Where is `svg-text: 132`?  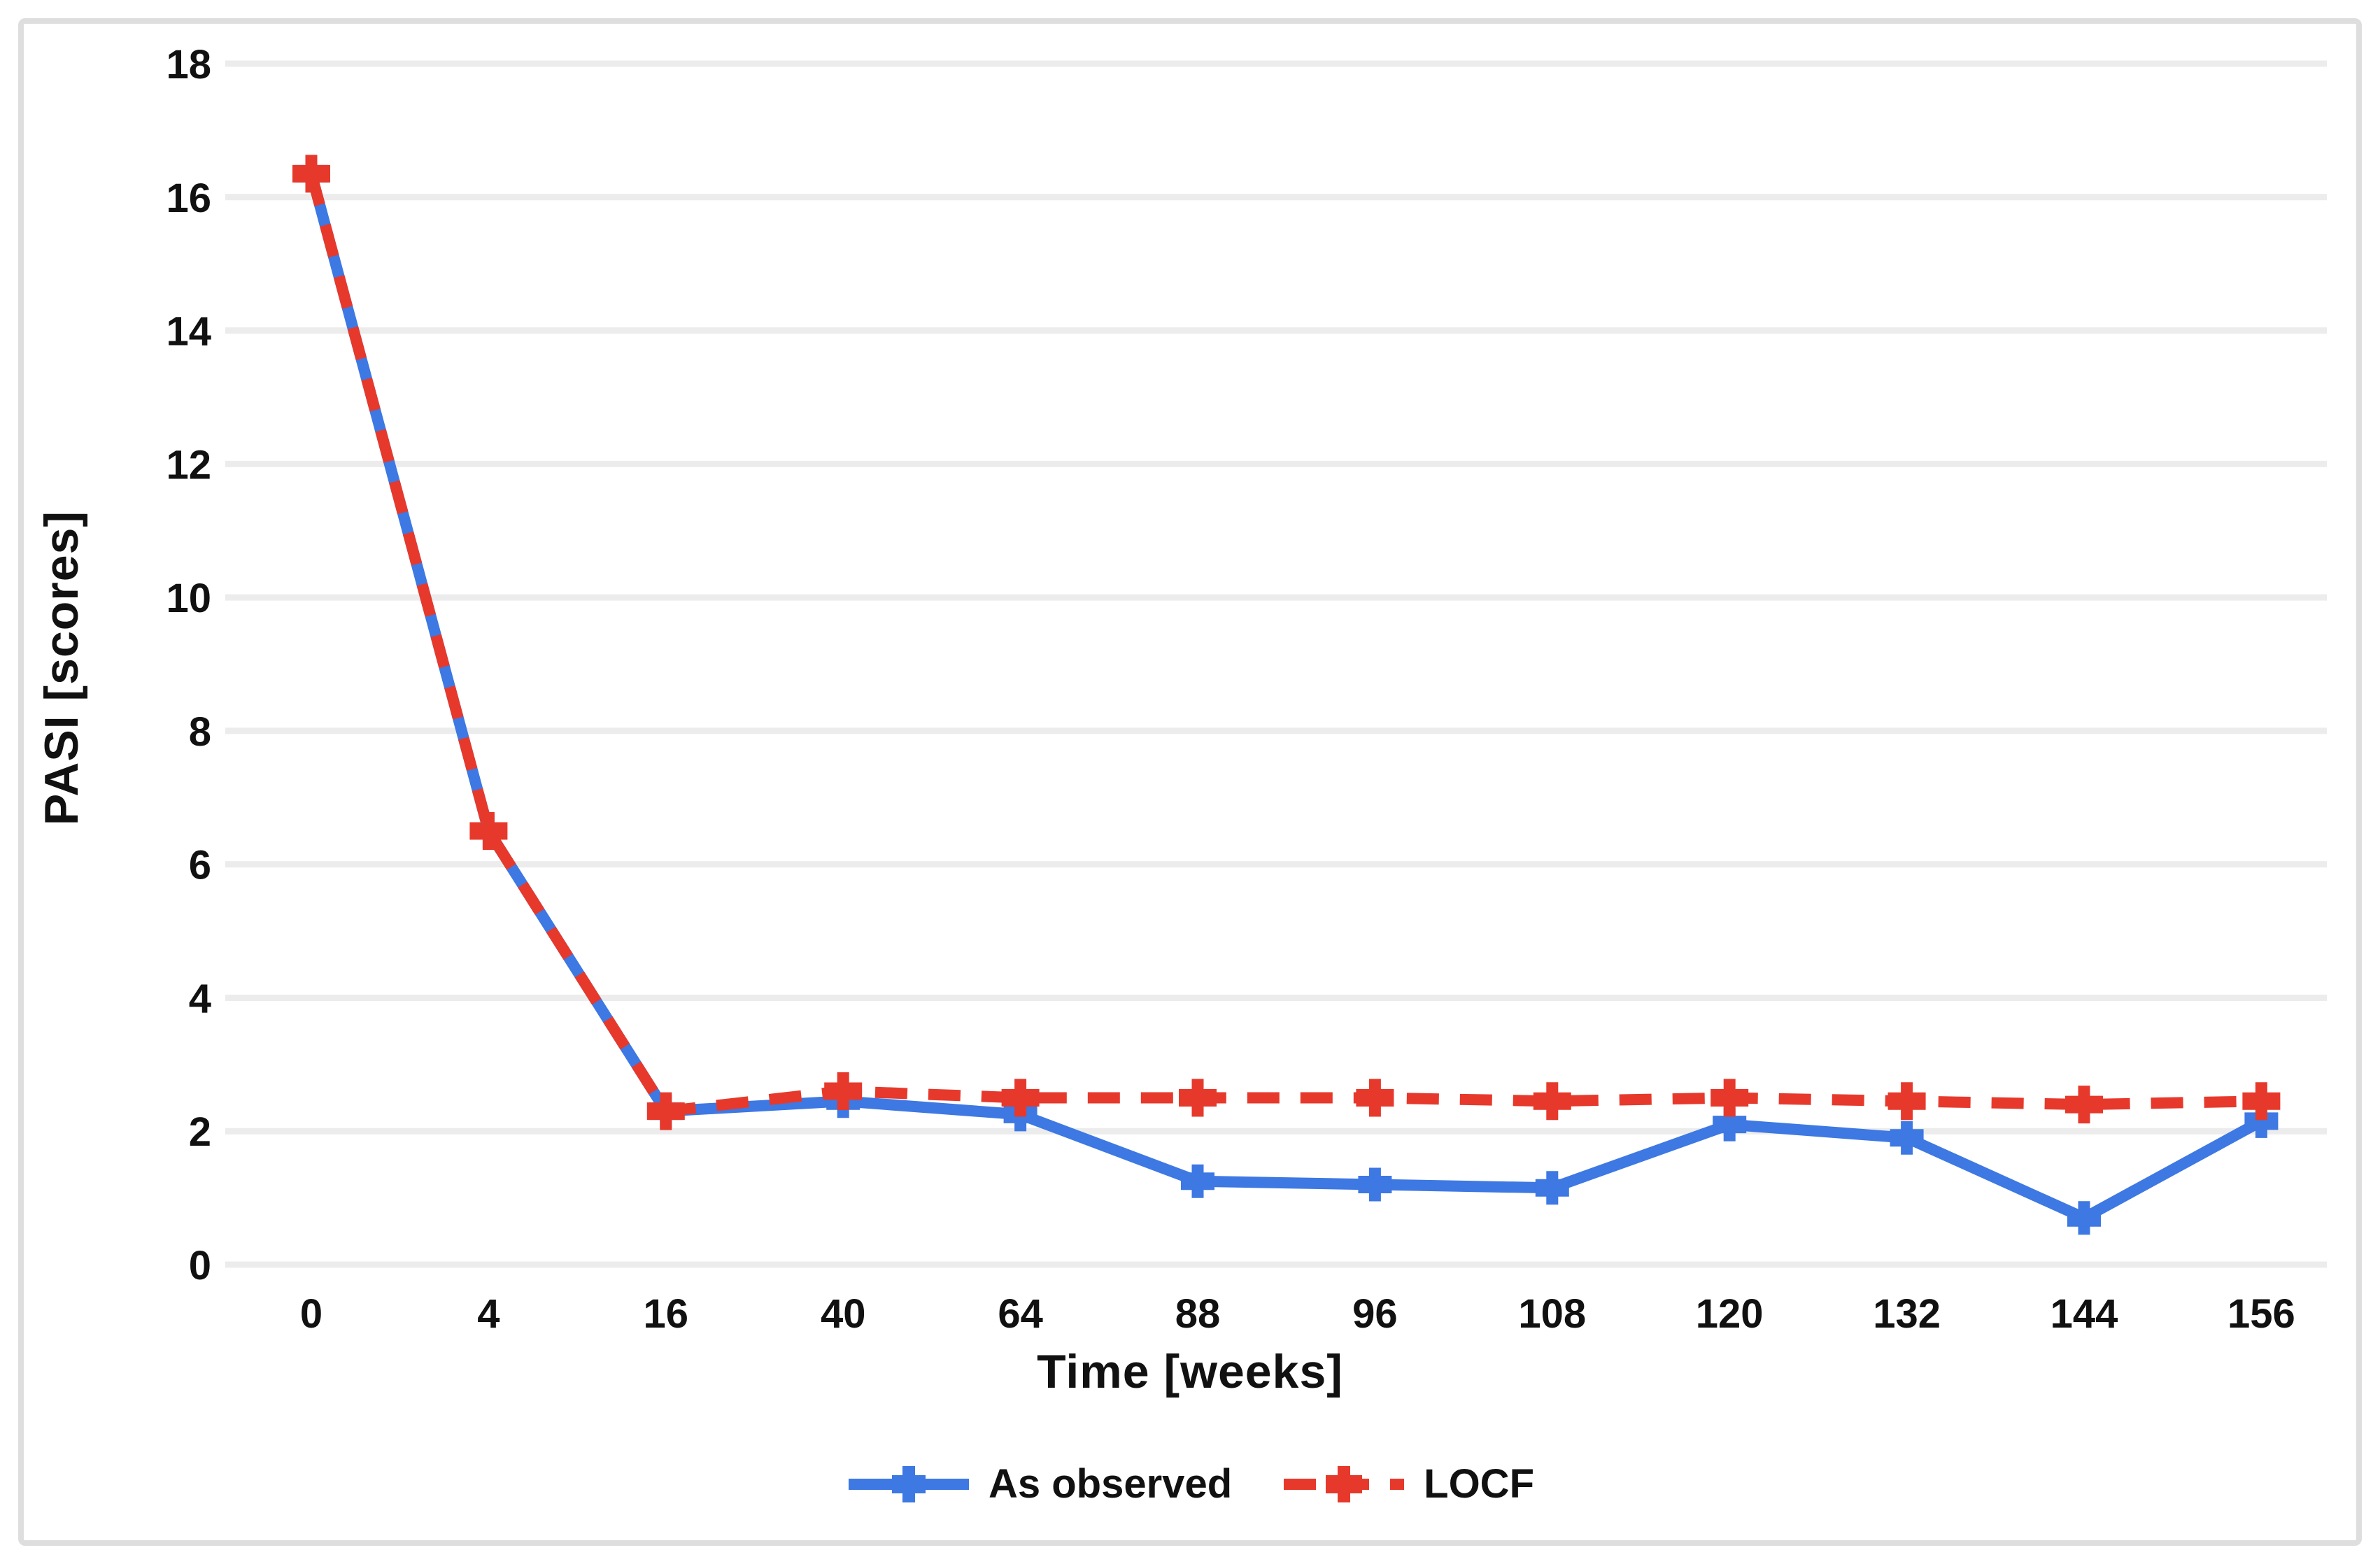
svg-text: 132 is located at coordinates (1907, 1314).